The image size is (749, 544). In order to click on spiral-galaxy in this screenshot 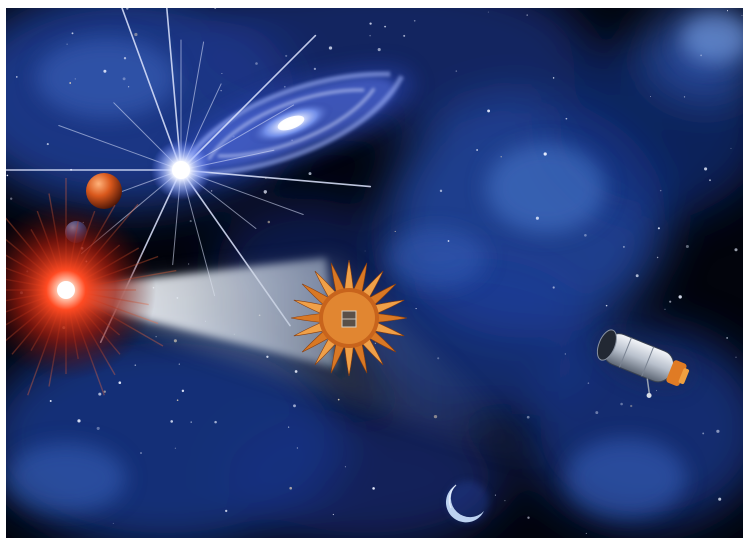, I will do `click(291, 123)`.